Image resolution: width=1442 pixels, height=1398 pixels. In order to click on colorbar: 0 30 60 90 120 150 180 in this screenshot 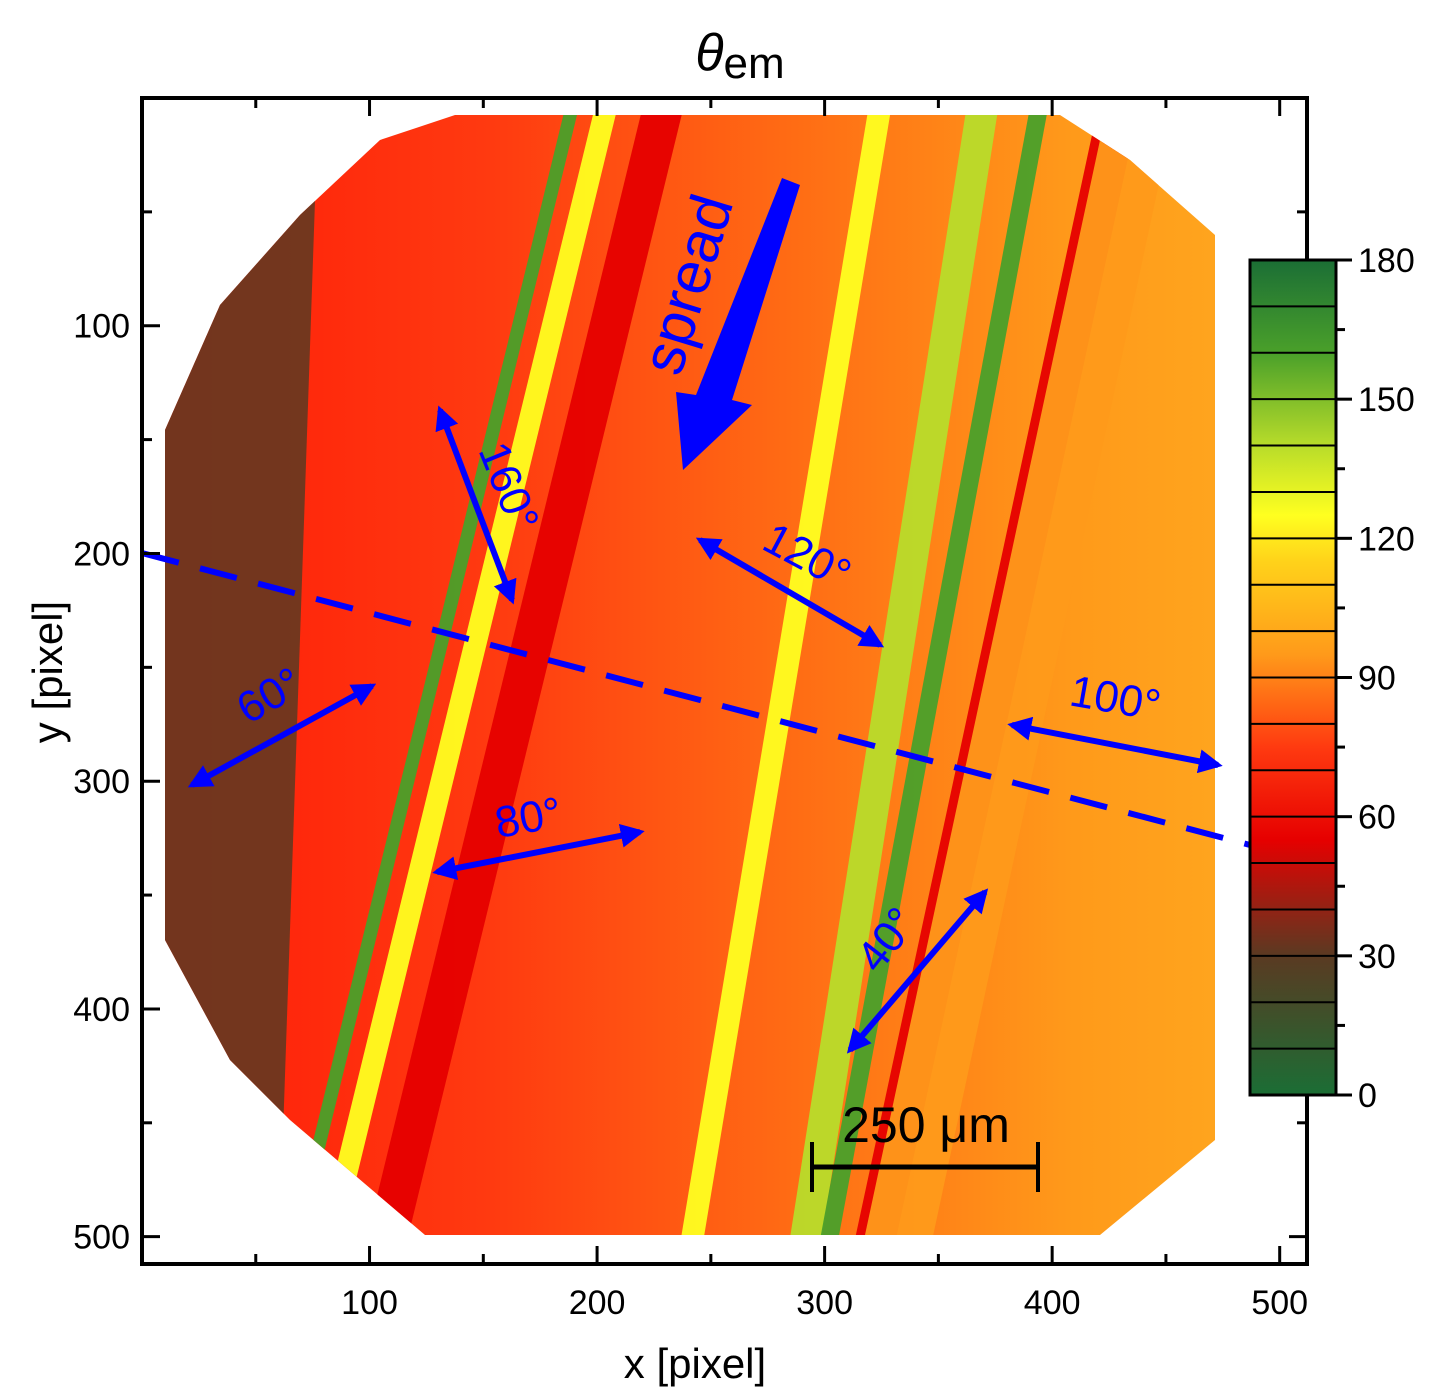, I will do `click(1331, 678)`.